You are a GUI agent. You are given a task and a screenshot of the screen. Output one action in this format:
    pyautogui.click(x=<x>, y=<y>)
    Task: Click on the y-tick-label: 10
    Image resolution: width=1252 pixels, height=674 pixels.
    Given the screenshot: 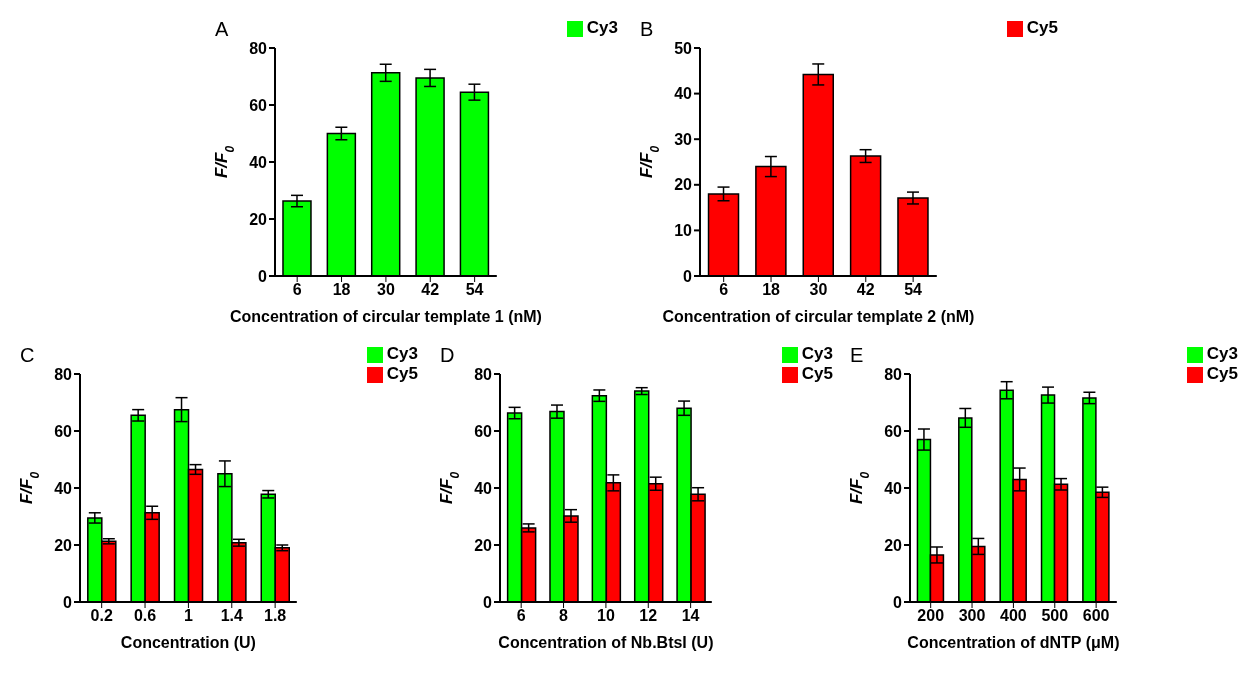 What is the action you would take?
    pyautogui.click(x=683, y=231)
    